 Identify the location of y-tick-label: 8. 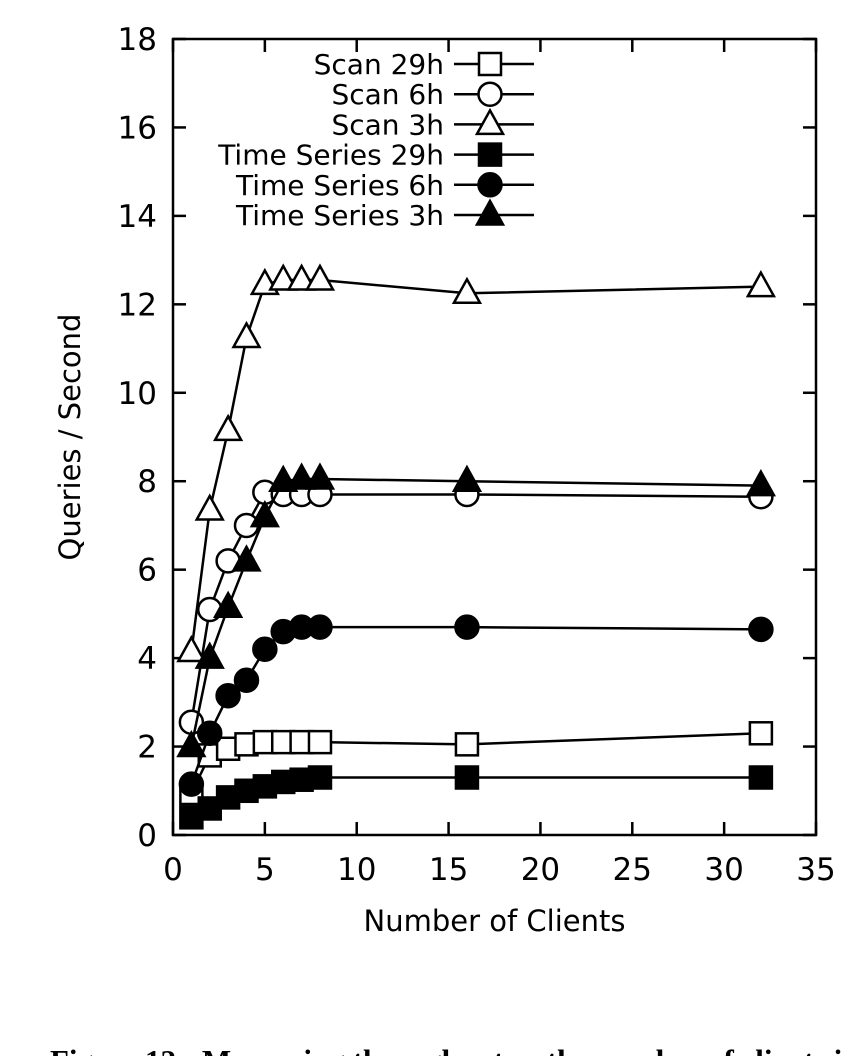
(147, 482).